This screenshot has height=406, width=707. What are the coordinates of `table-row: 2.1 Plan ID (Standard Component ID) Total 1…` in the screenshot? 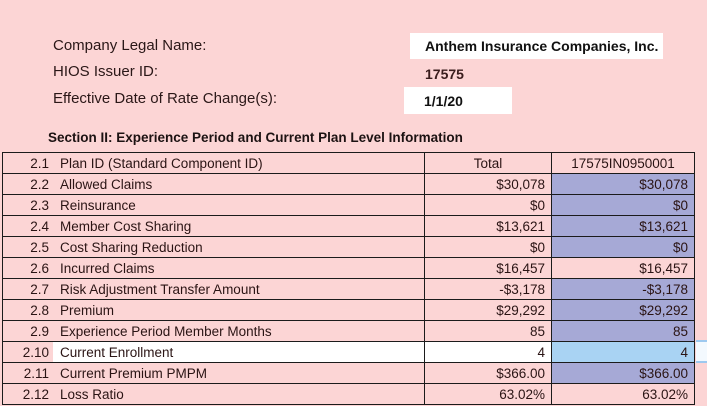 It's located at (348, 163).